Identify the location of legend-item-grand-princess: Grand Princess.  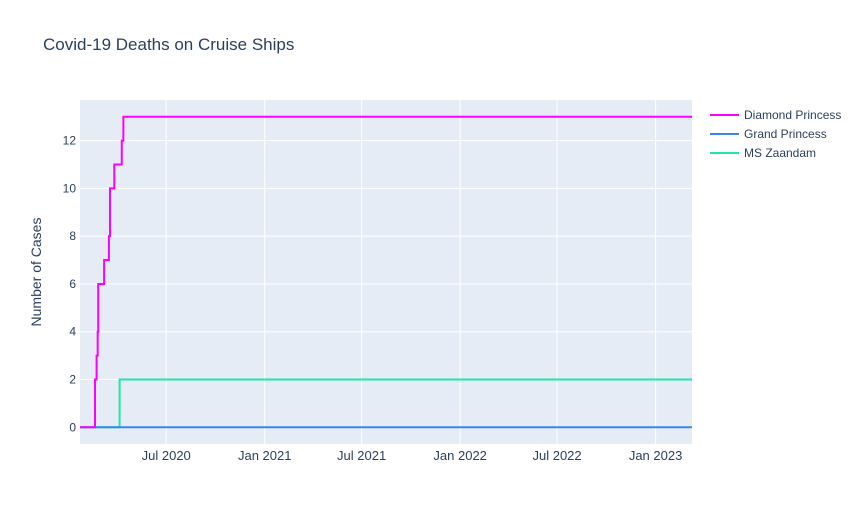
(768, 134).